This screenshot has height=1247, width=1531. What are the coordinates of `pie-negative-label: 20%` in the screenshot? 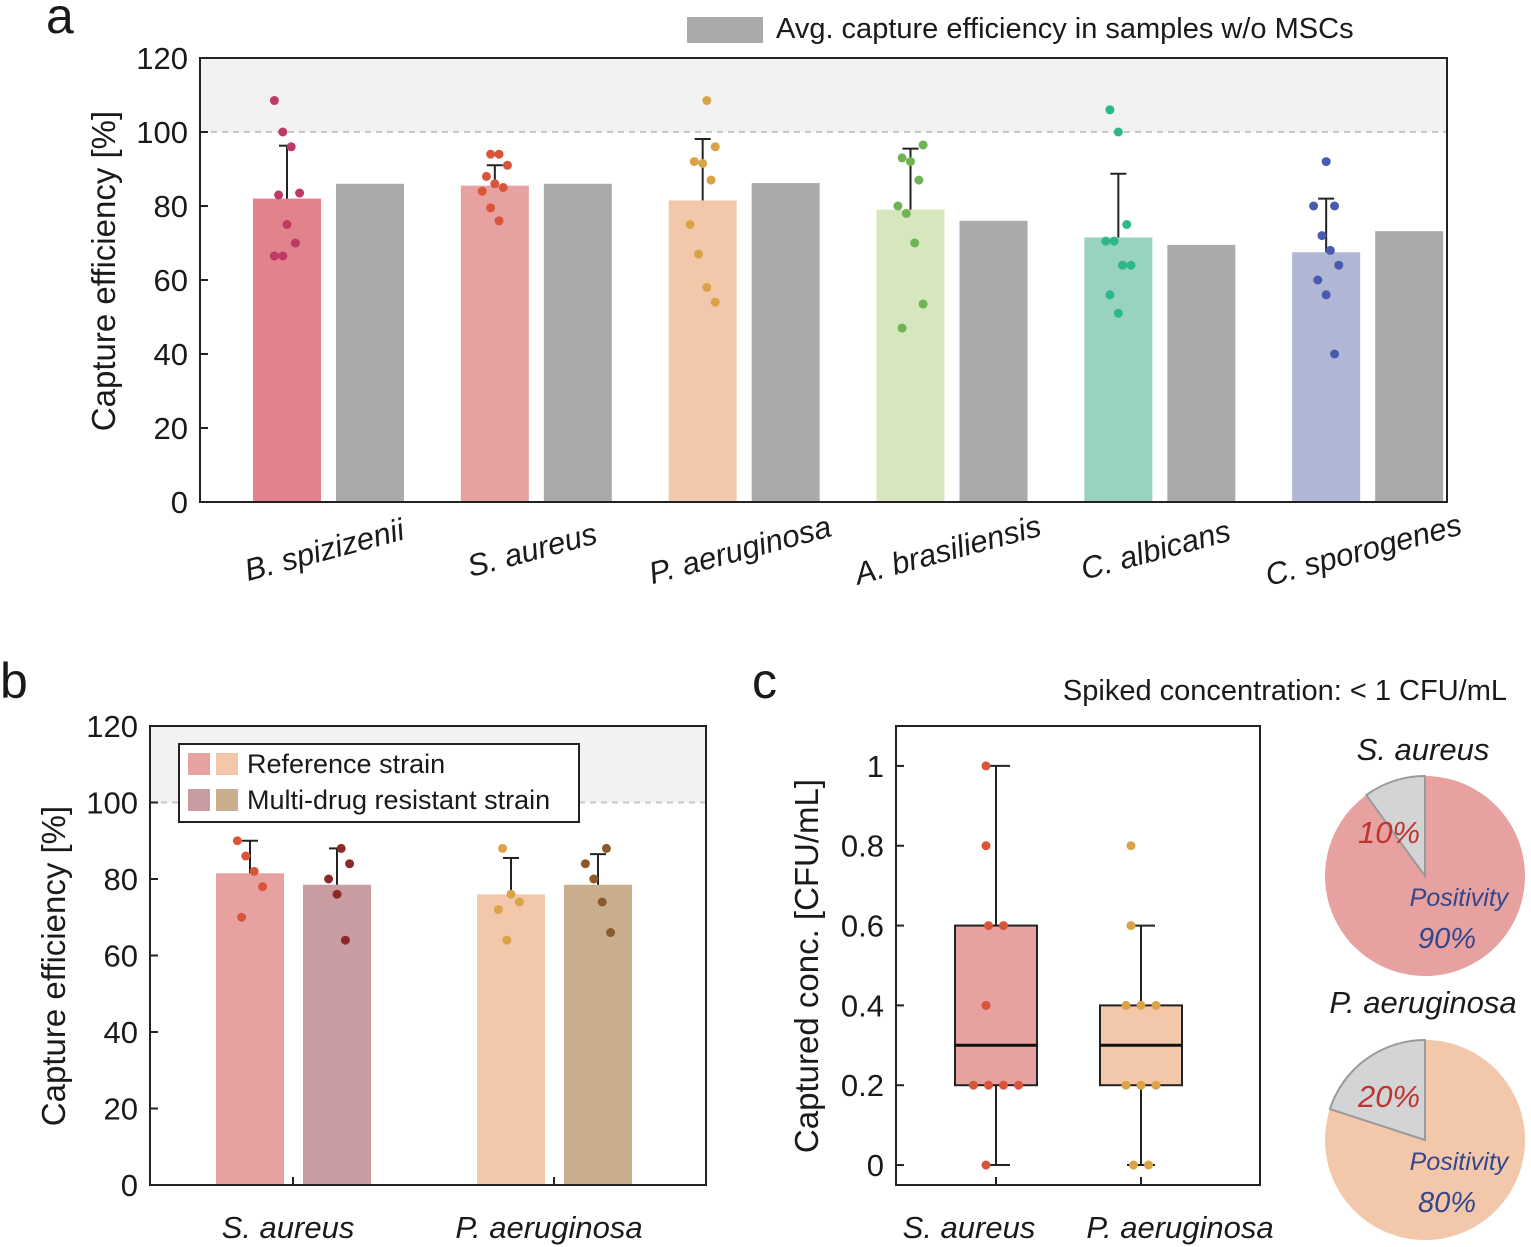 It's located at (1388, 1096).